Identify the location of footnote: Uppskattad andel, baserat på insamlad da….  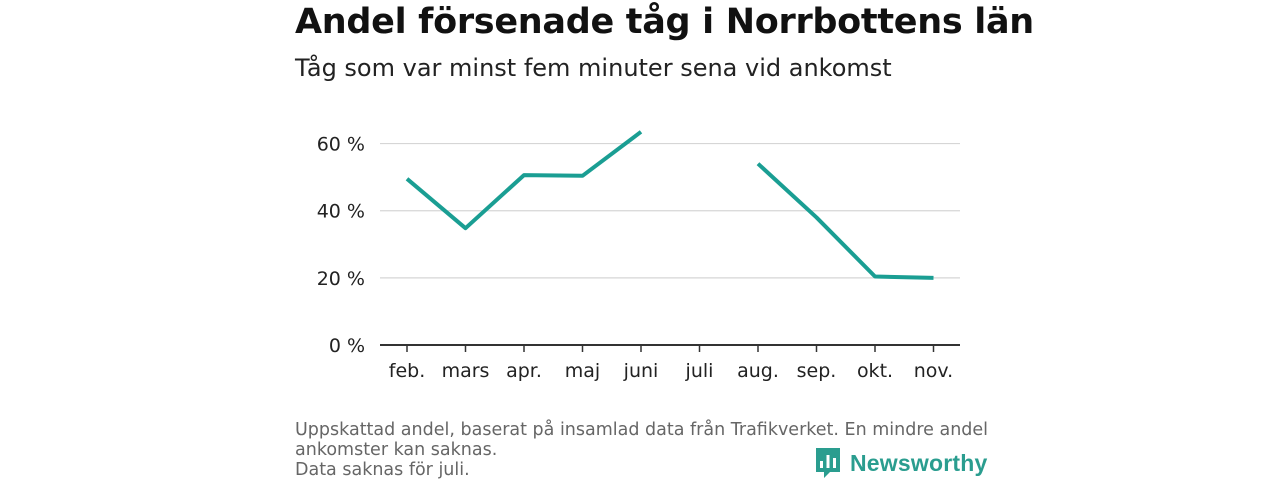
(645, 450).